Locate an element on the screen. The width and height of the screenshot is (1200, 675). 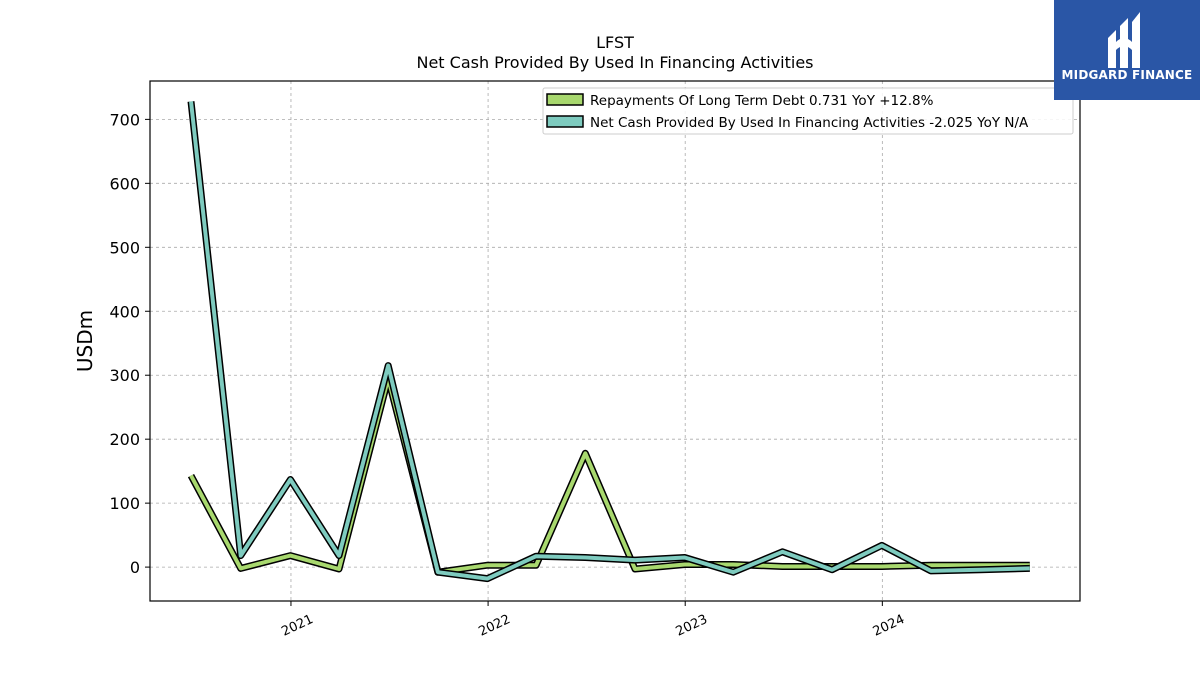
legend-box is located at coordinates (808, 111).